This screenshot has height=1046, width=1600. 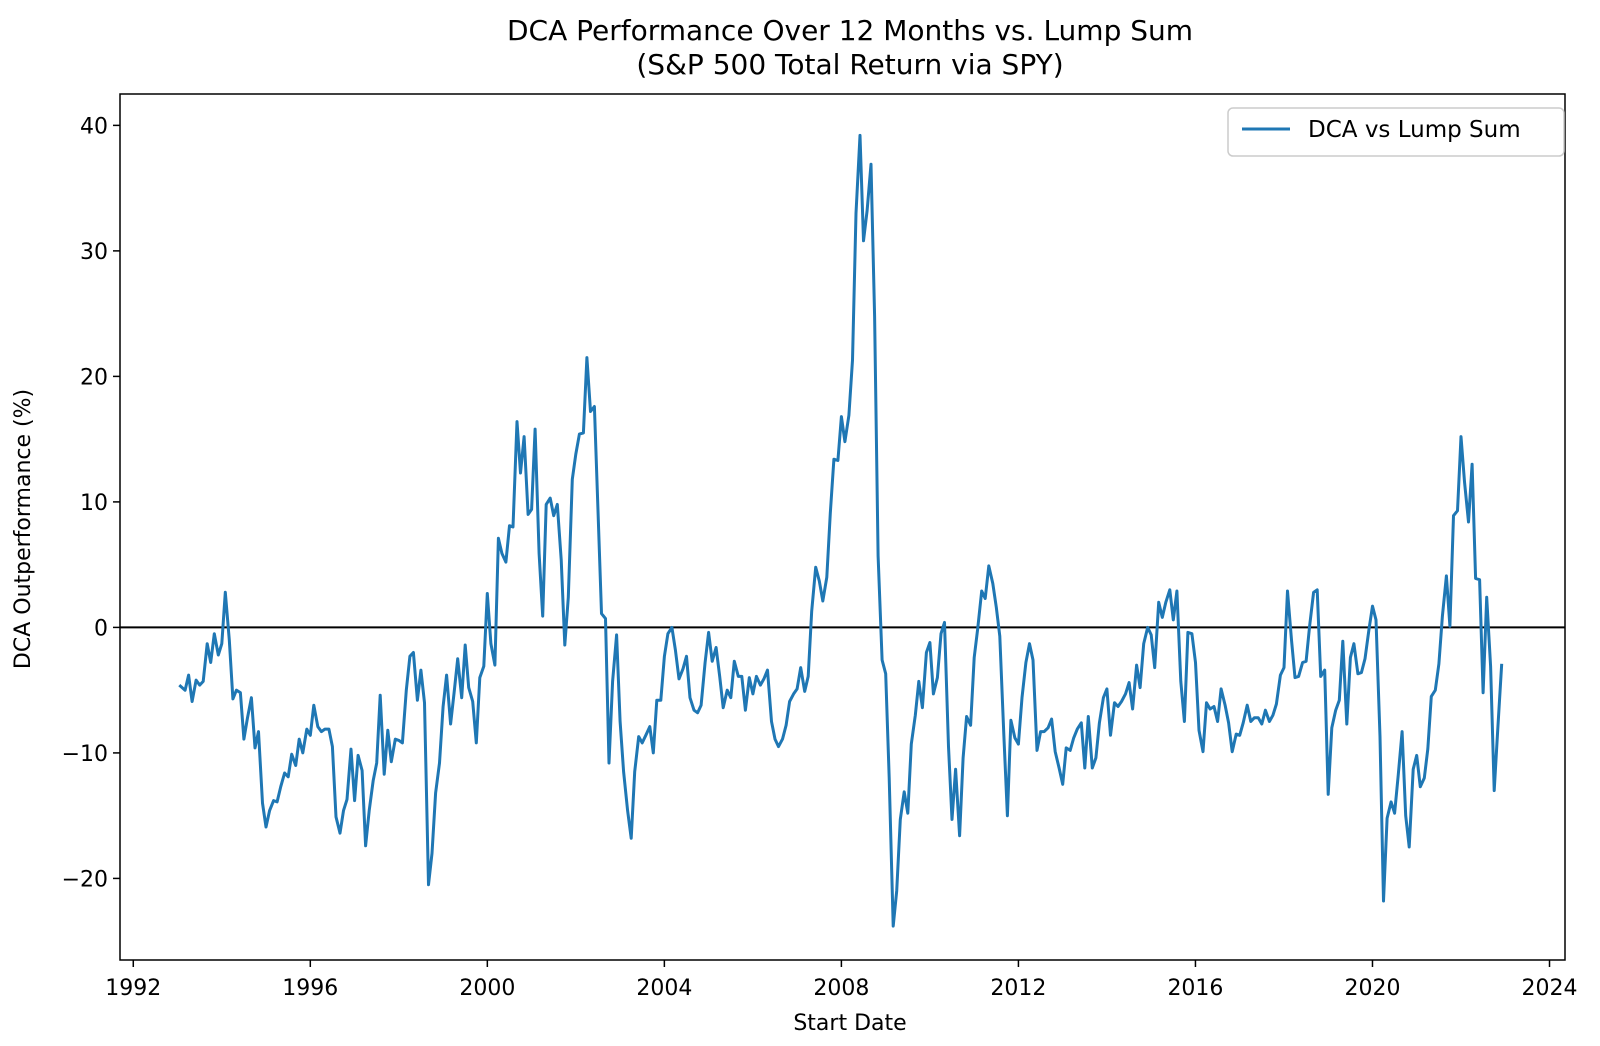 What do you see at coordinates (1018, 988) in the screenshot?
I see `x-tick-label: 2012` at bounding box center [1018, 988].